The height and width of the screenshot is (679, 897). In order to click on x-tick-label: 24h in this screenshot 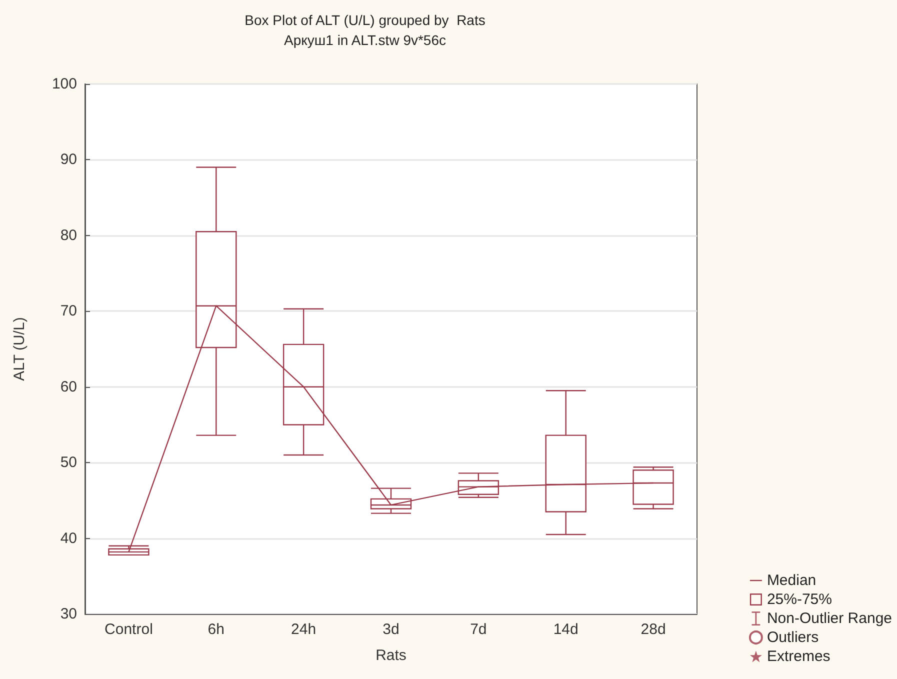, I will do `click(303, 629)`.